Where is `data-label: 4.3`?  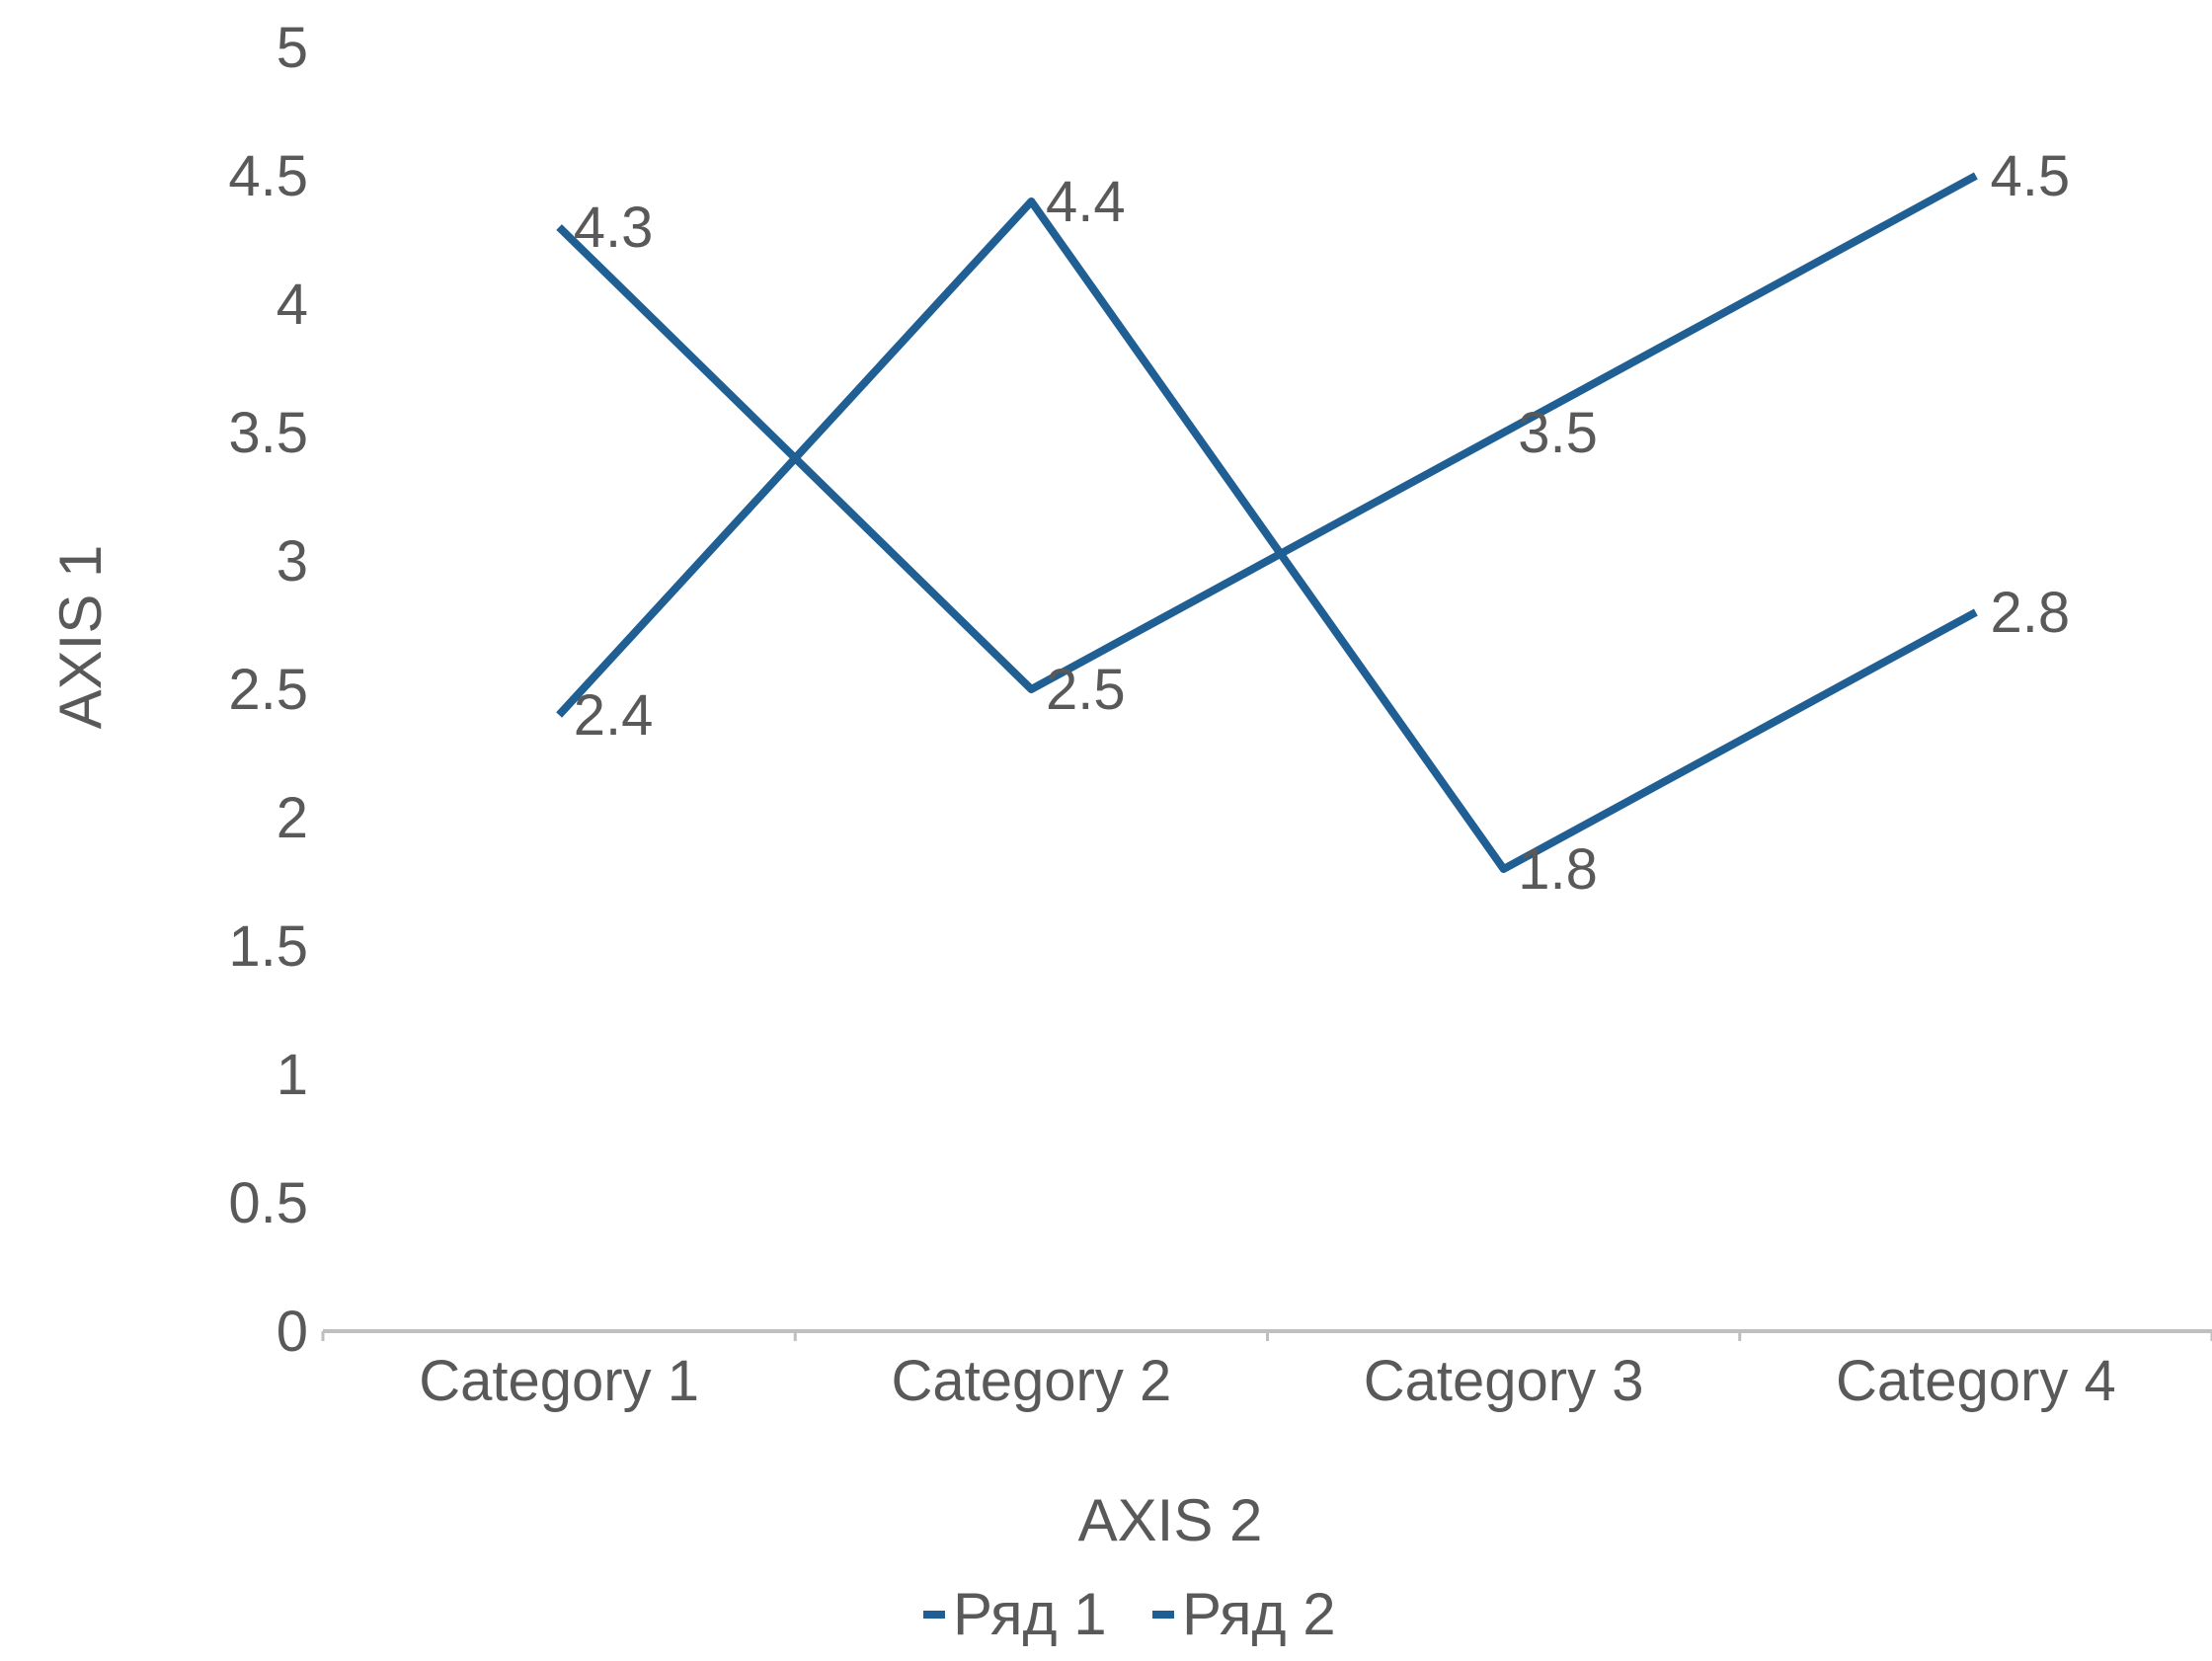 data-label: 4.3 is located at coordinates (614, 228).